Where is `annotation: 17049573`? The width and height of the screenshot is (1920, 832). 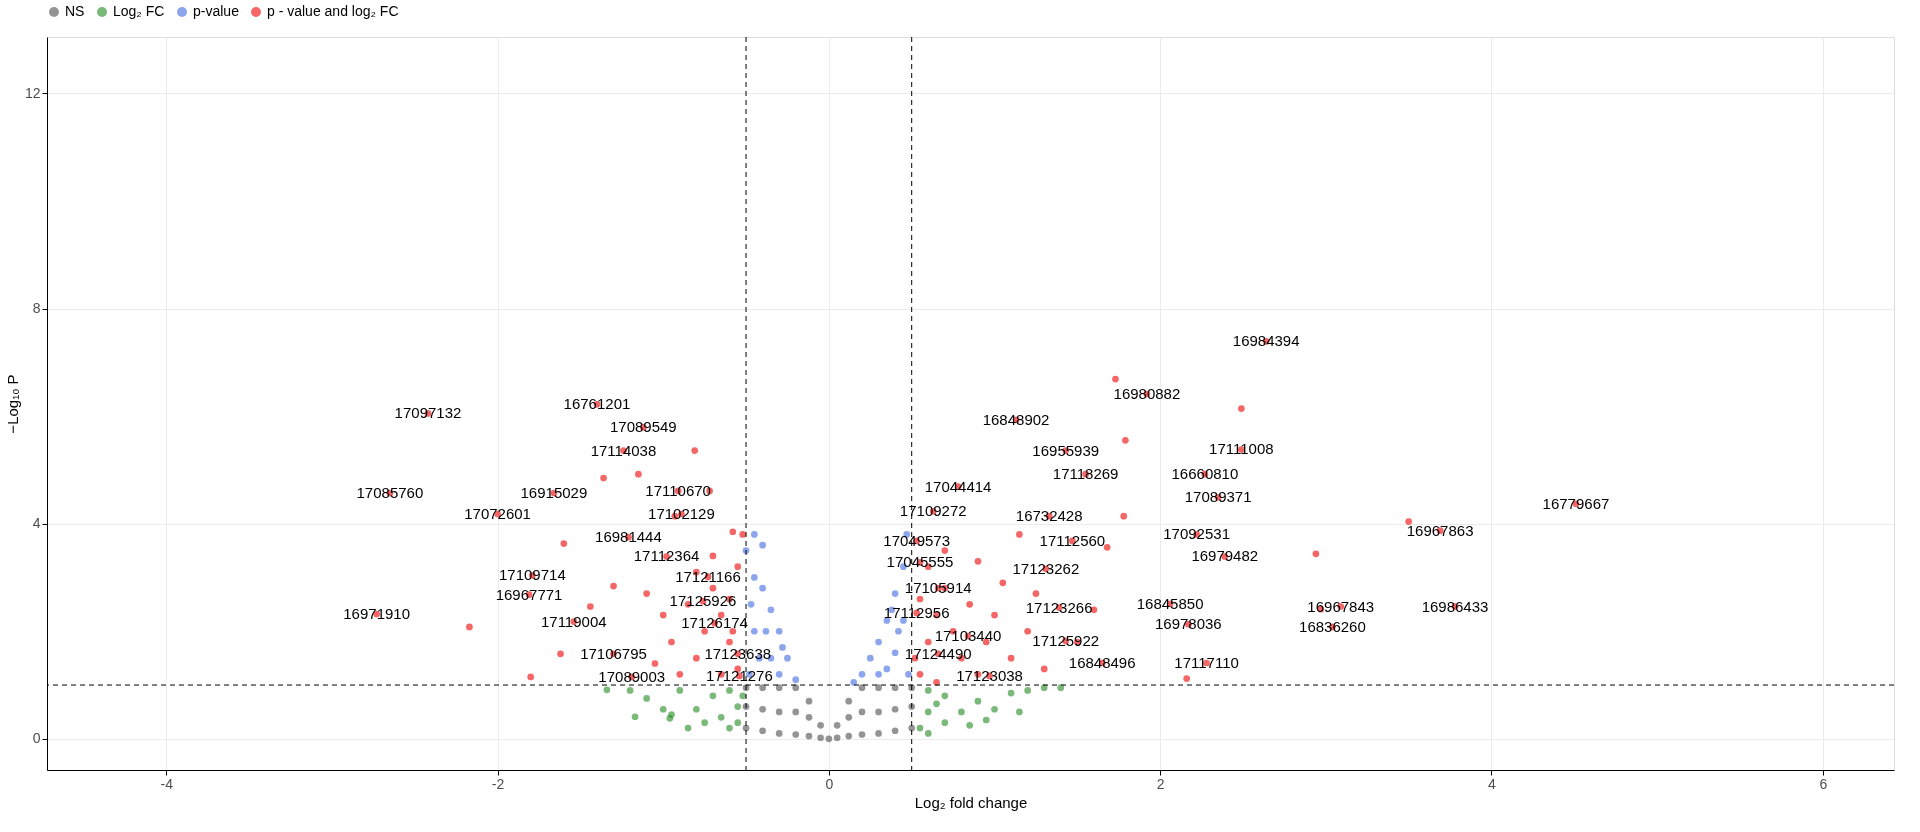
annotation: 17049573 is located at coordinates (917, 540).